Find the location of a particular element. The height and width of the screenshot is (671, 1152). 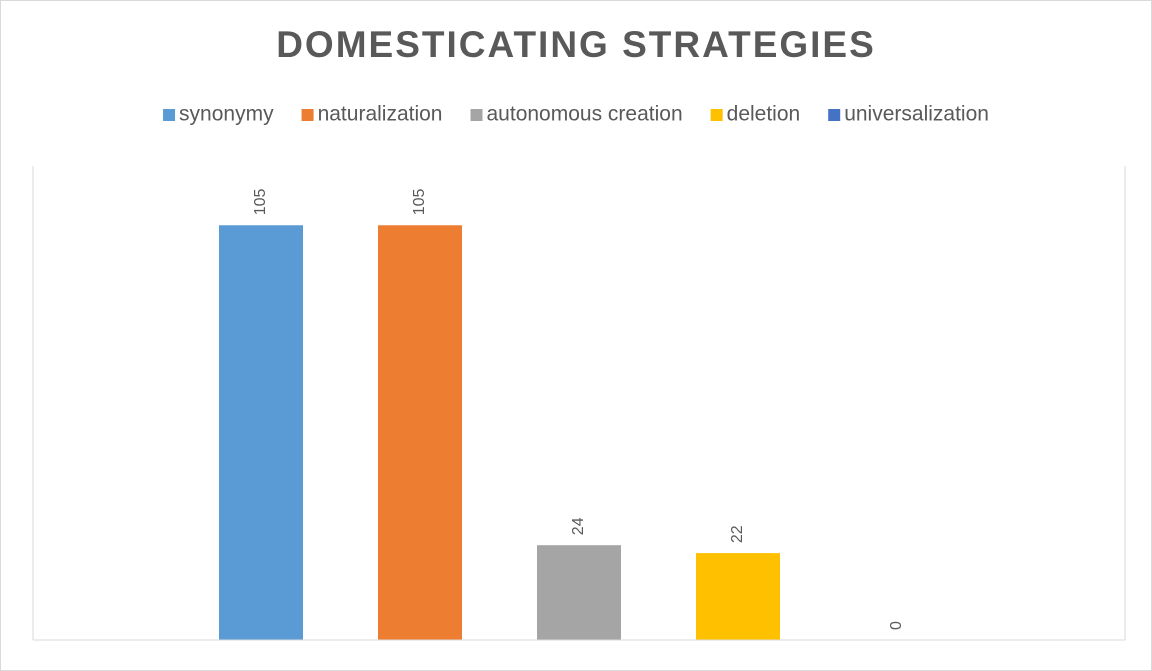

legend-label: deletion is located at coordinates (764, 114).